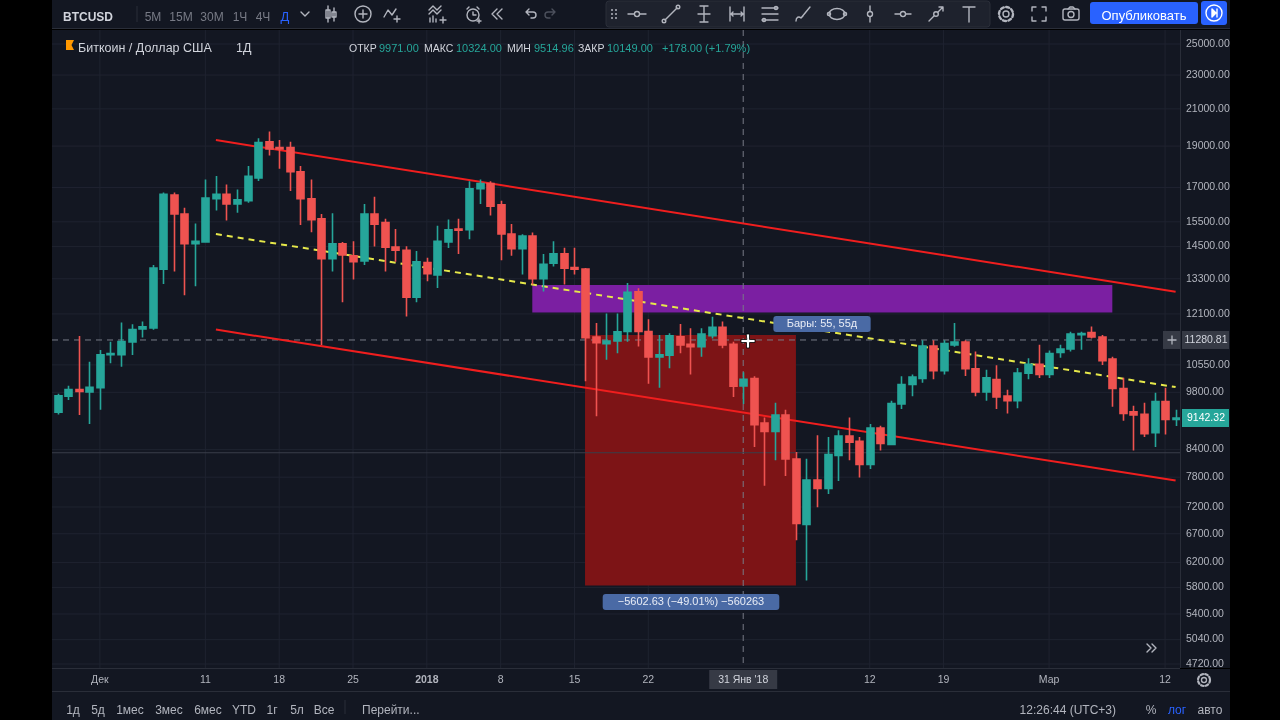 This screenshot has width=1280, height=720. What do you see at coordinates (1177, 710) in the screenshot?
I see `text: лог` at bounding box center [1177, 710].